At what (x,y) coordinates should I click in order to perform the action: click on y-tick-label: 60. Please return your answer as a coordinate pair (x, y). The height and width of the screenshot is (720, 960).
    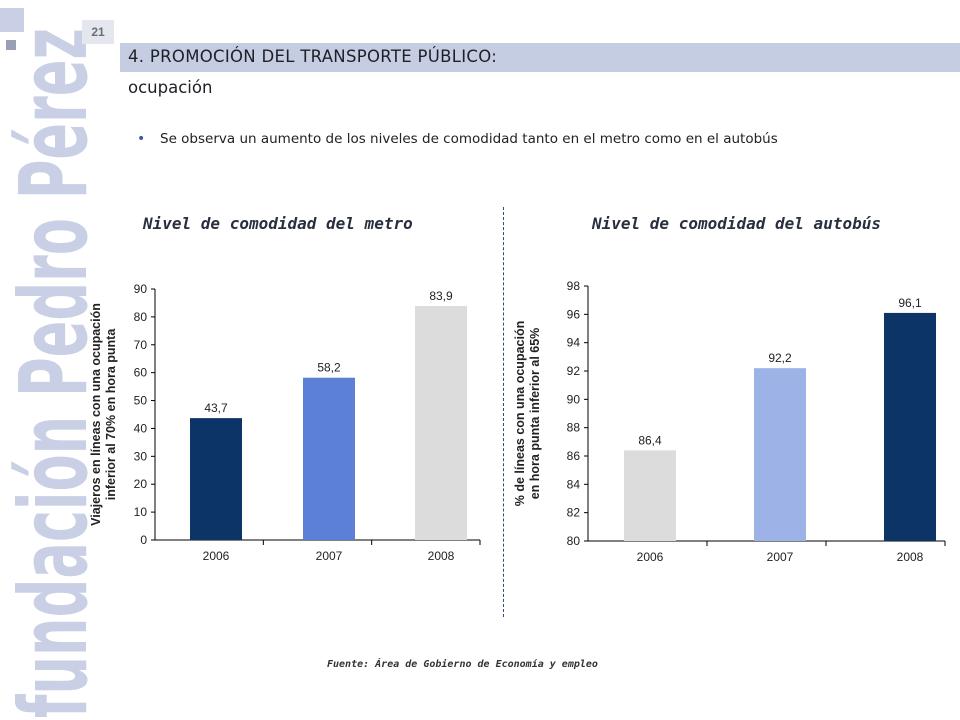
    Looking at the image, I should click on (141, 373).